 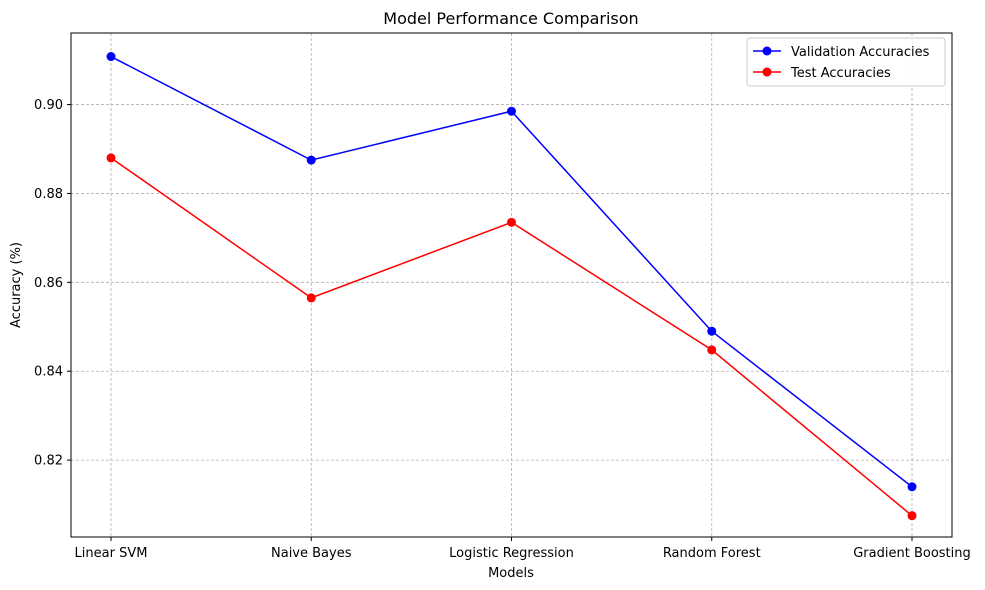 I want to click on legend-label-validation: Validation Accuracies, so click(x=860, y=52).